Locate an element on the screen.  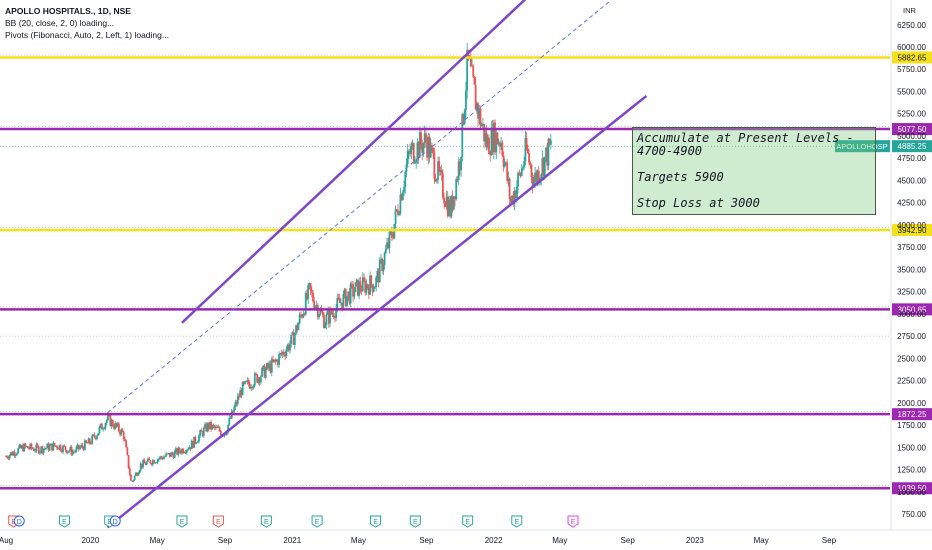
y-tick-5750.00: 5750.00 is located at coordinates (911, 69).